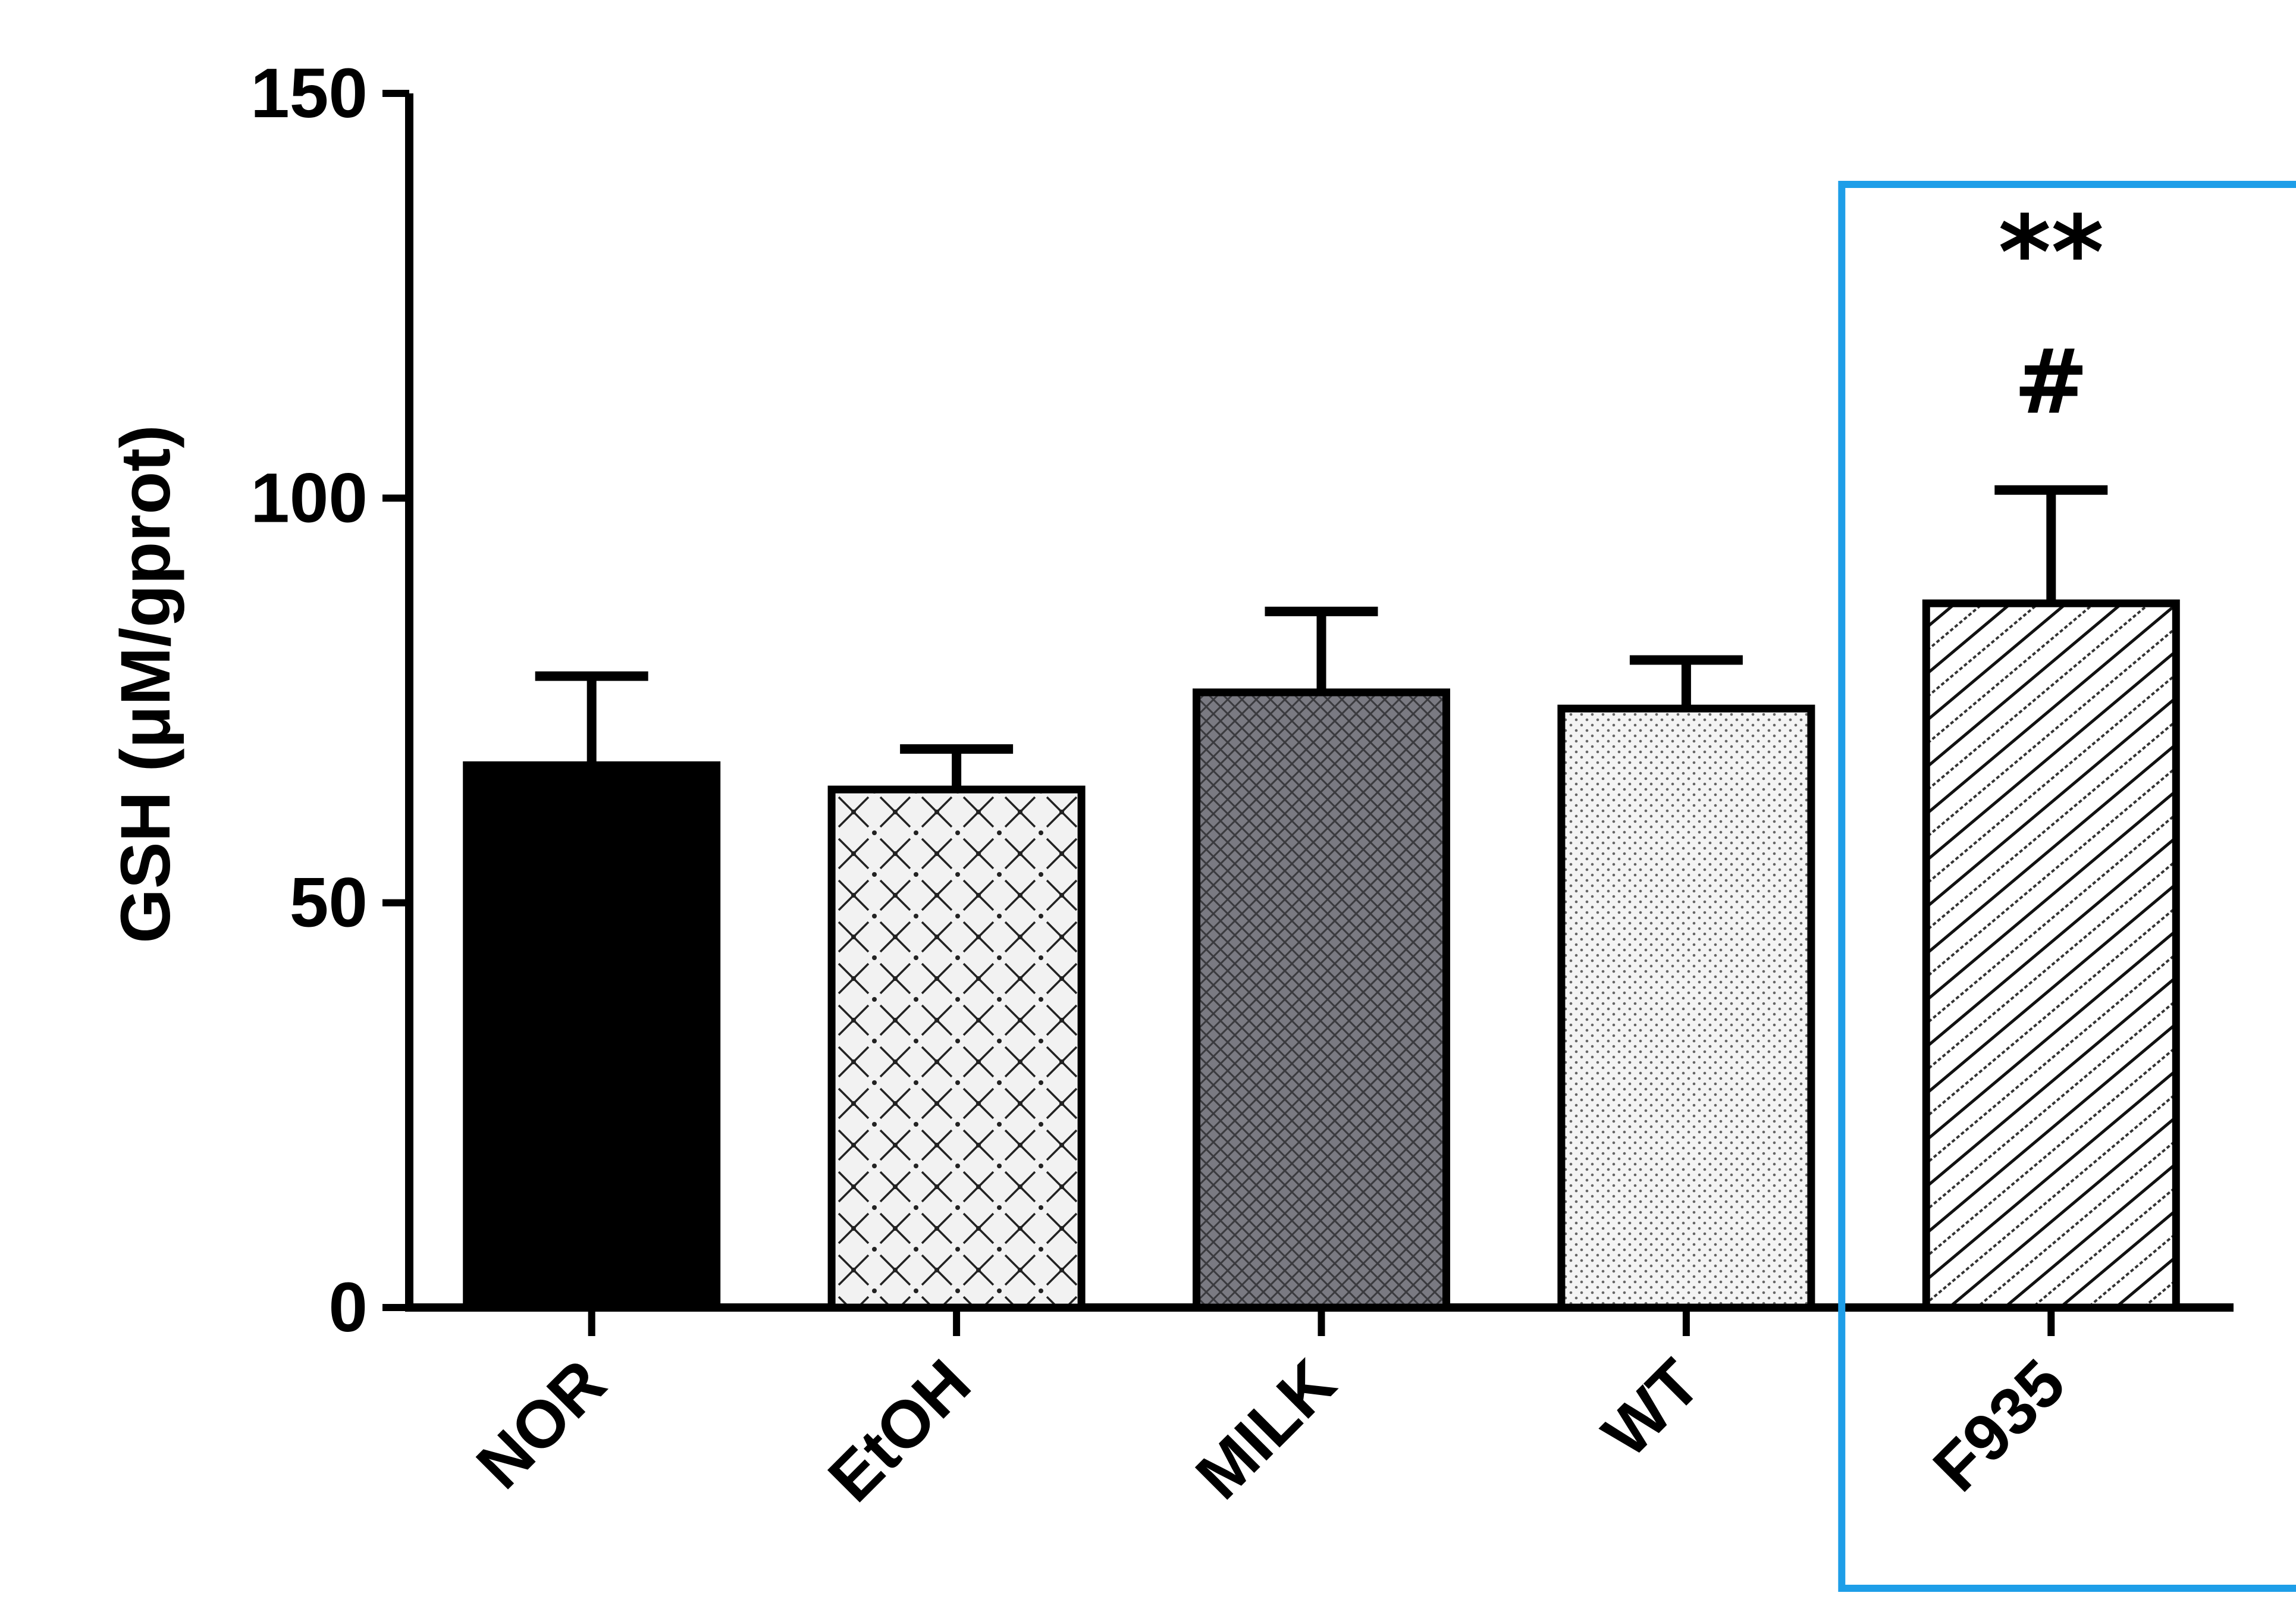 This screenshot has width=2296, height=1599. I want to click on bar-etoh, so click(956, 1048).